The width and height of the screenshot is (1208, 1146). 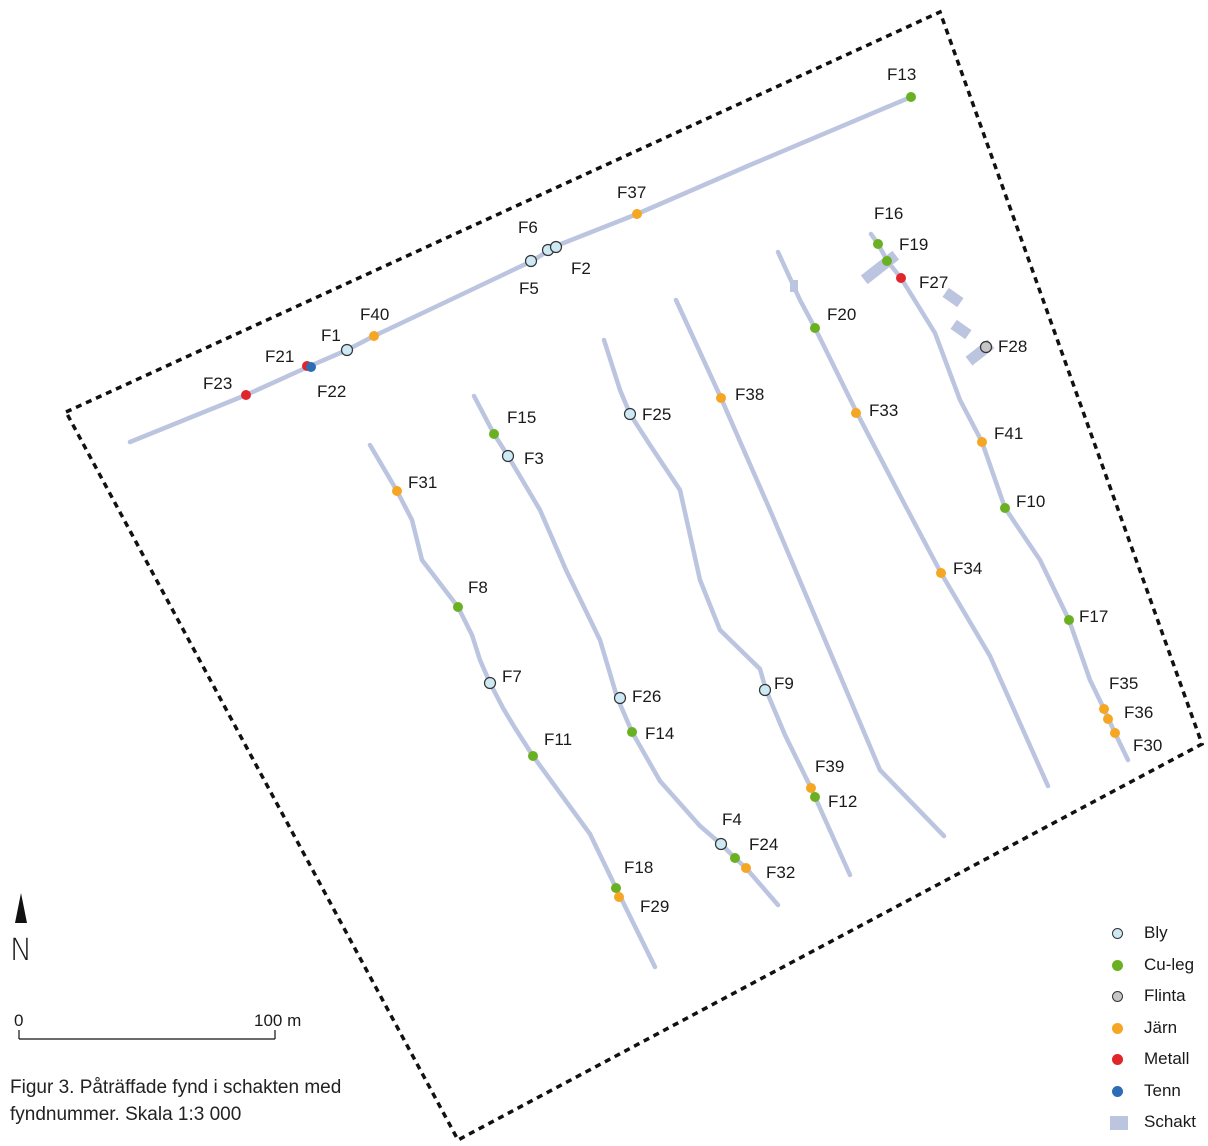 What do you see at coordinates (1156, 932) in the screenshot?
I see `legend-label: Bly` at bounding box center [1156, 932].